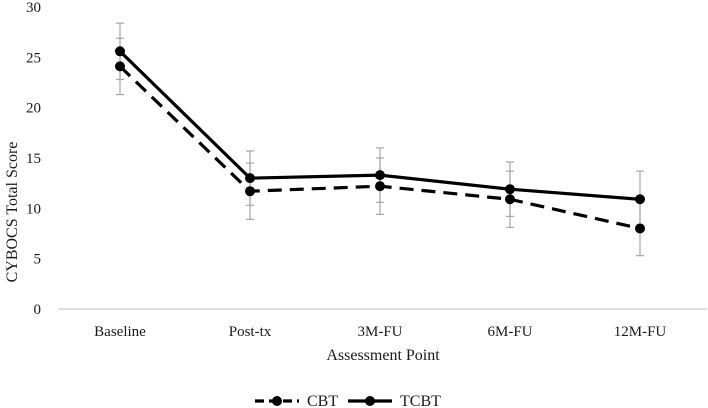 This screenshot has width=708, height=408. Describe the element at coordinates (12, 212) in the screenshot. I see `y-axis-title: CYBOCS Total Score` at that location.